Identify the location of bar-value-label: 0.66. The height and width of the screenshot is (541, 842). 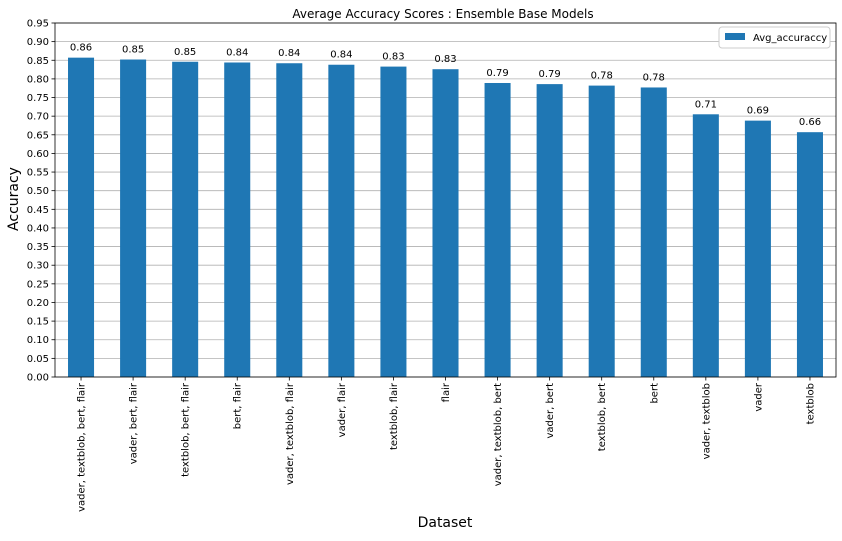
(810, 122).